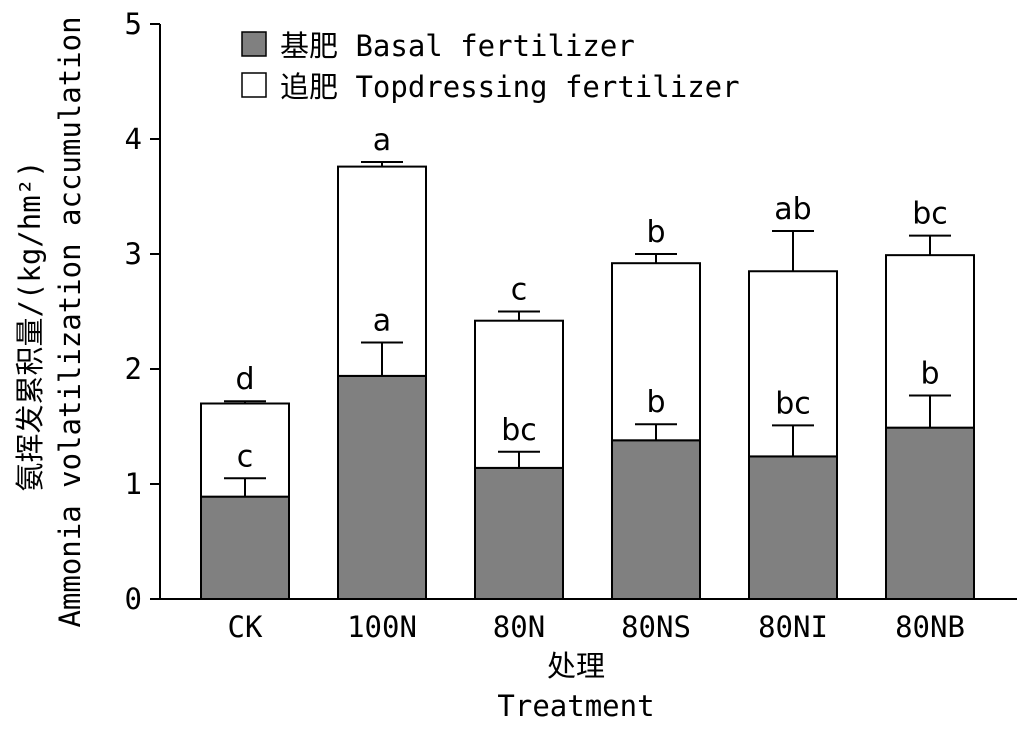  What do you see at coordinates (133, 369) in the screenshot?
I see `y-tick-label: 2` at bounding box center [133, 369].